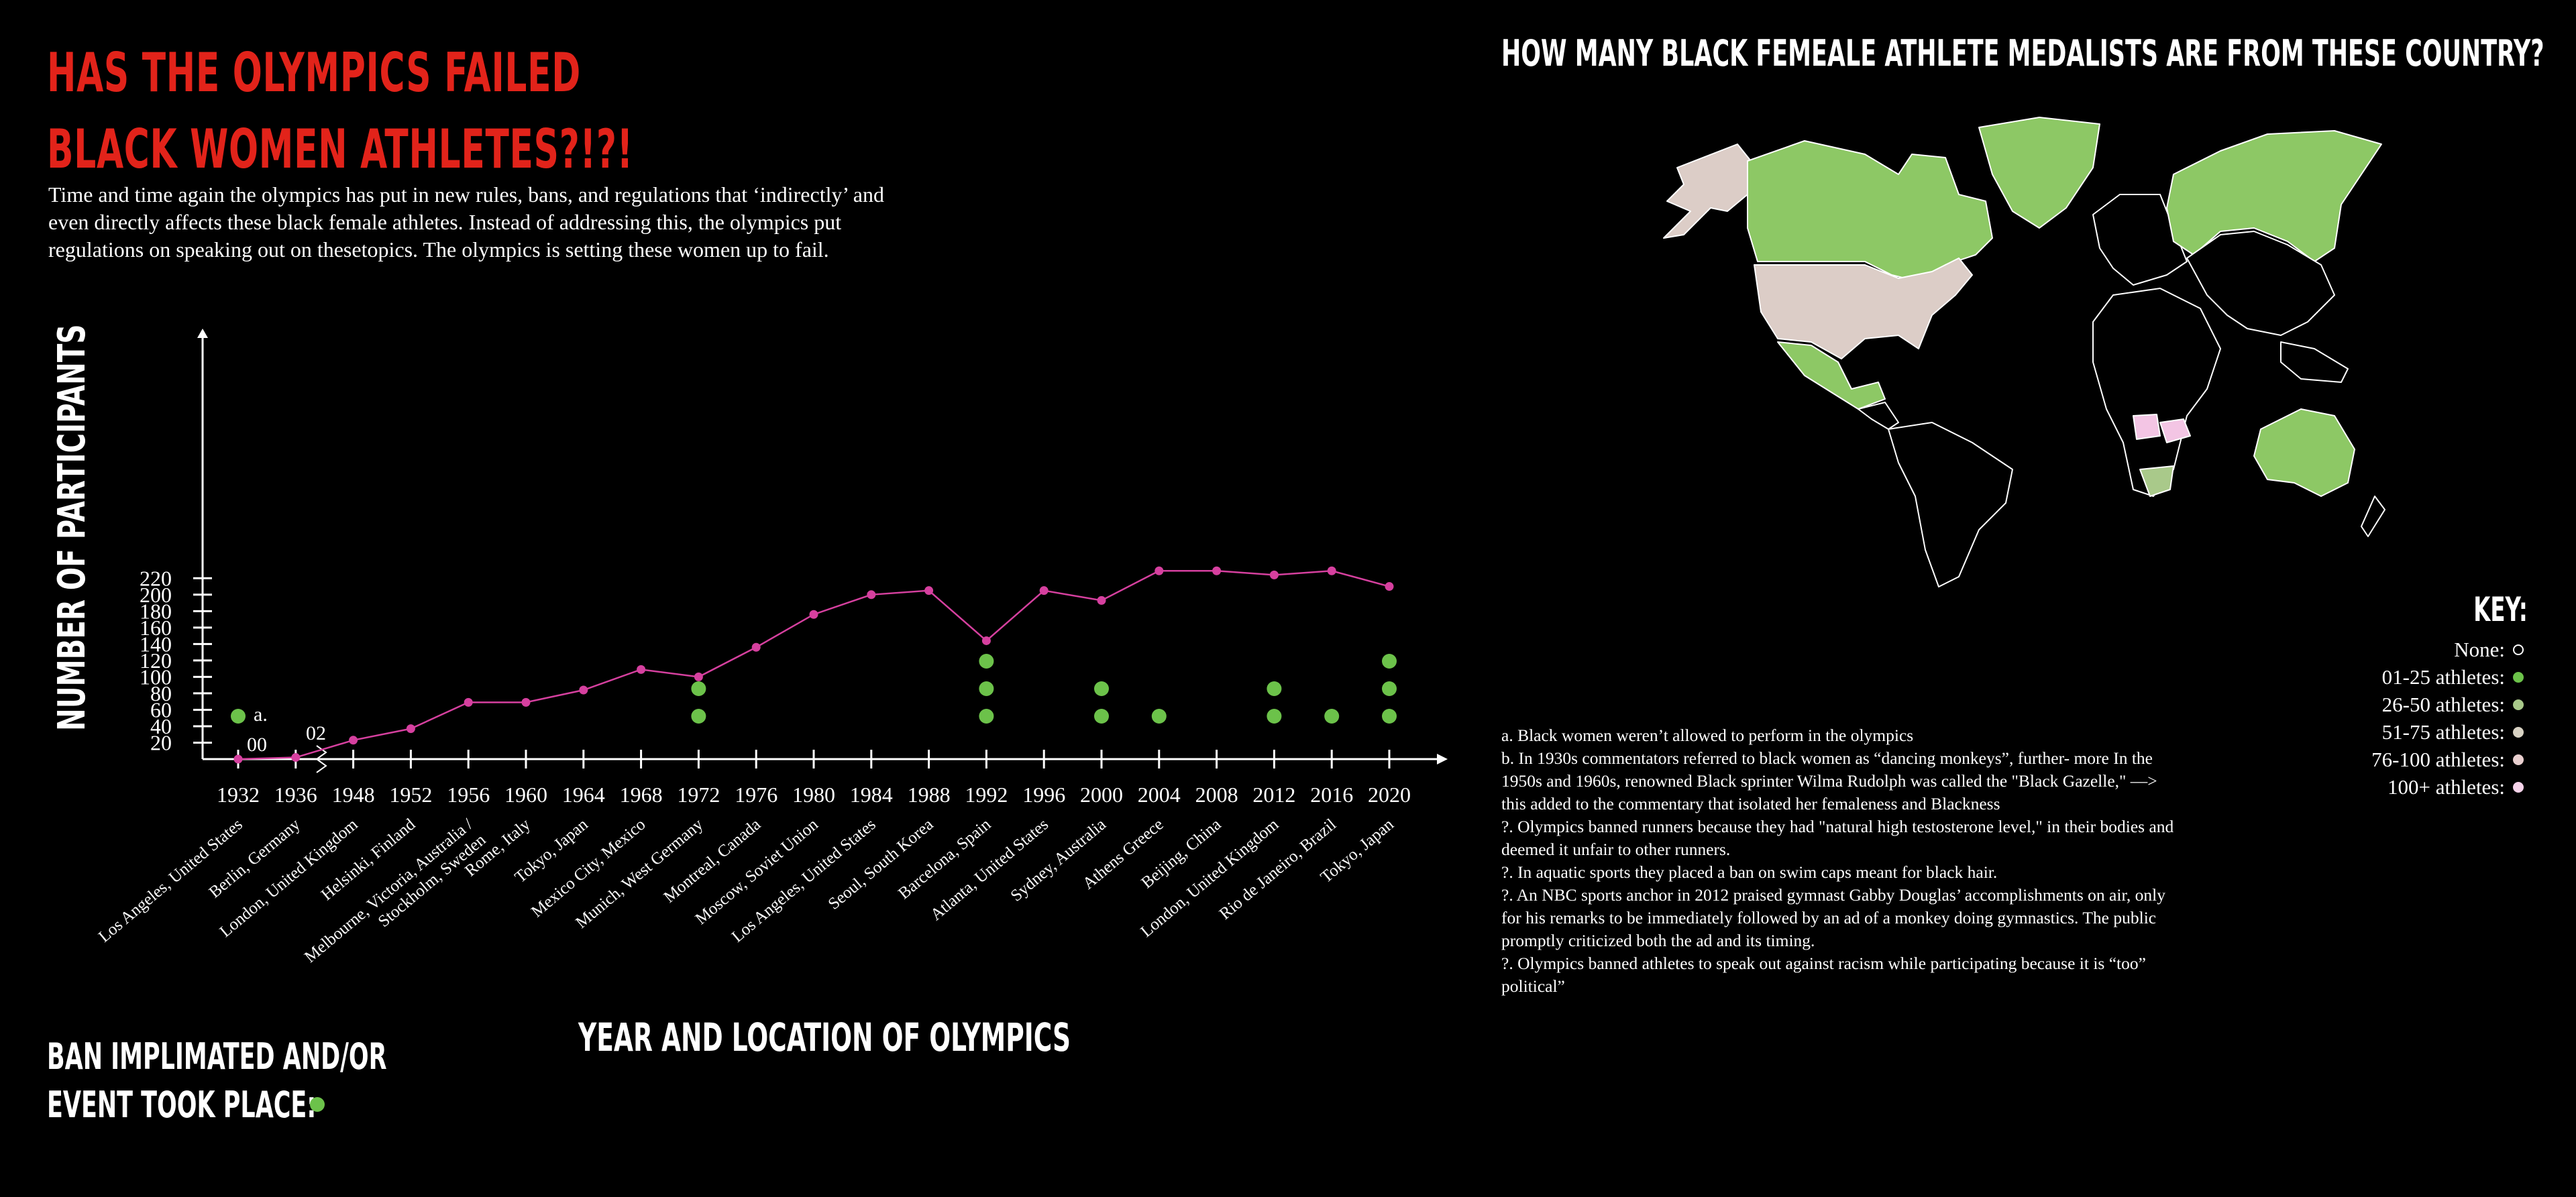  I want to click on key-item-label: None:, so click(2479, 649).